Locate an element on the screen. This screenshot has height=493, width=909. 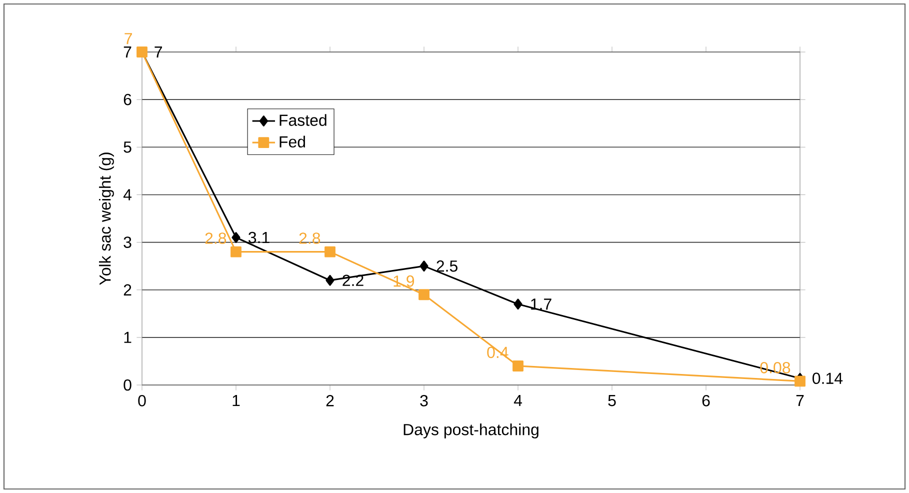
x-tick-label: 4 is located at coordinates (518, 400).